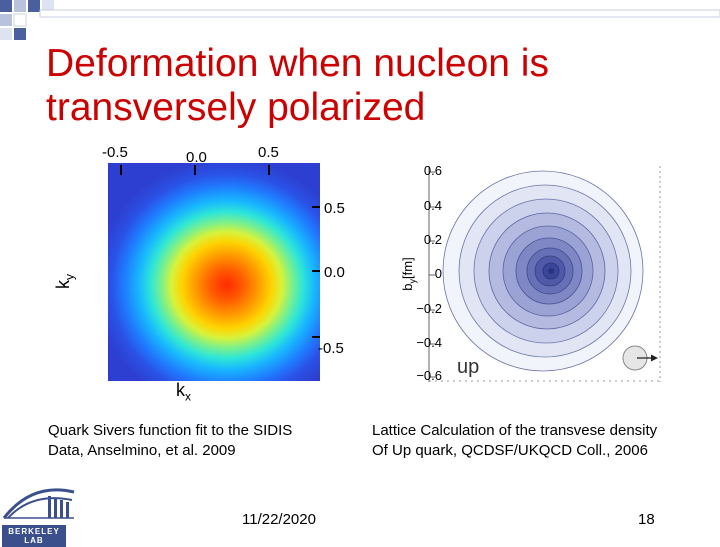  I want to click on y-tick-label: -0.5, so click(331, 348).